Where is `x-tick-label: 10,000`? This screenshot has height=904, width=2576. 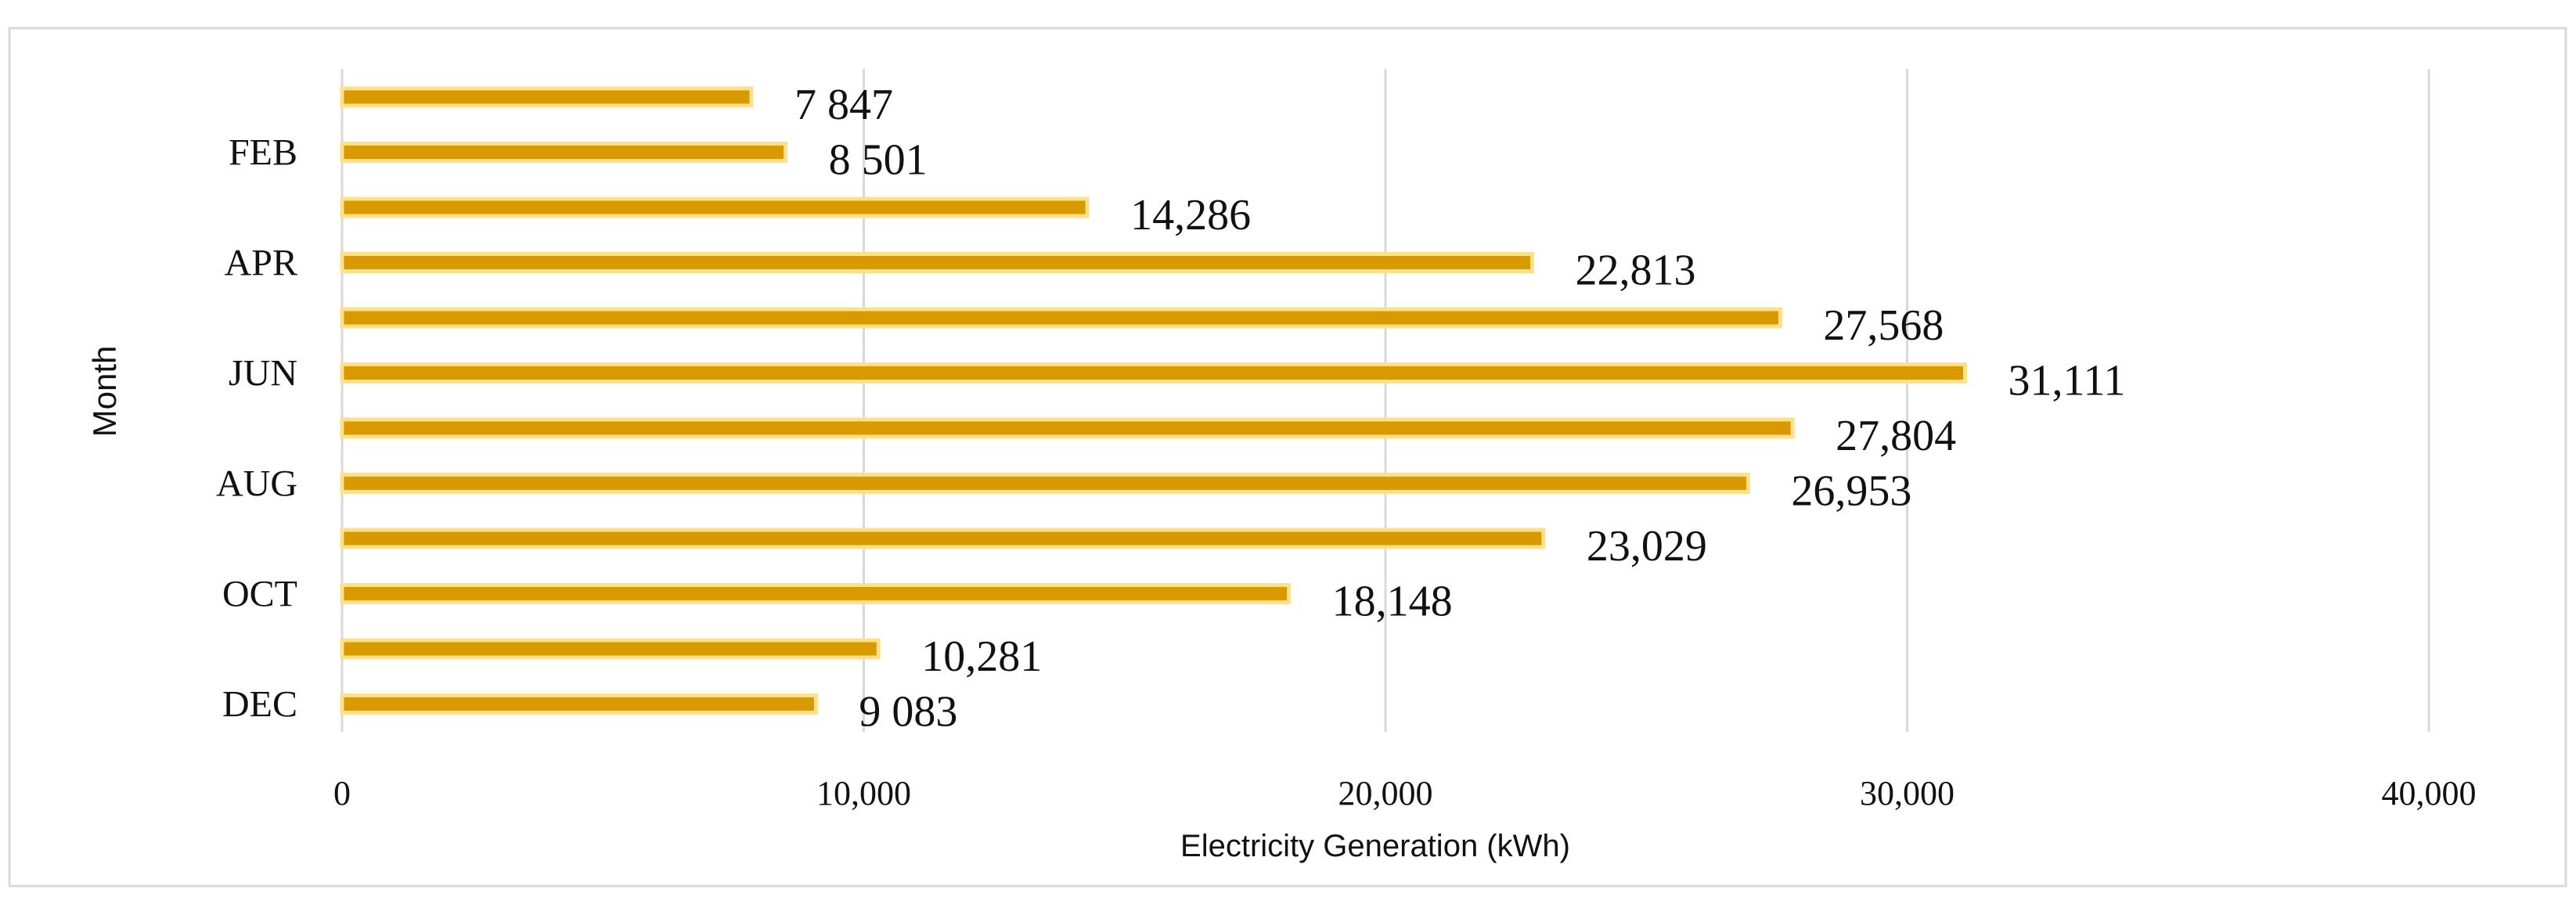
x-tick-label: 10,000 is located at coordinates (863, 793).